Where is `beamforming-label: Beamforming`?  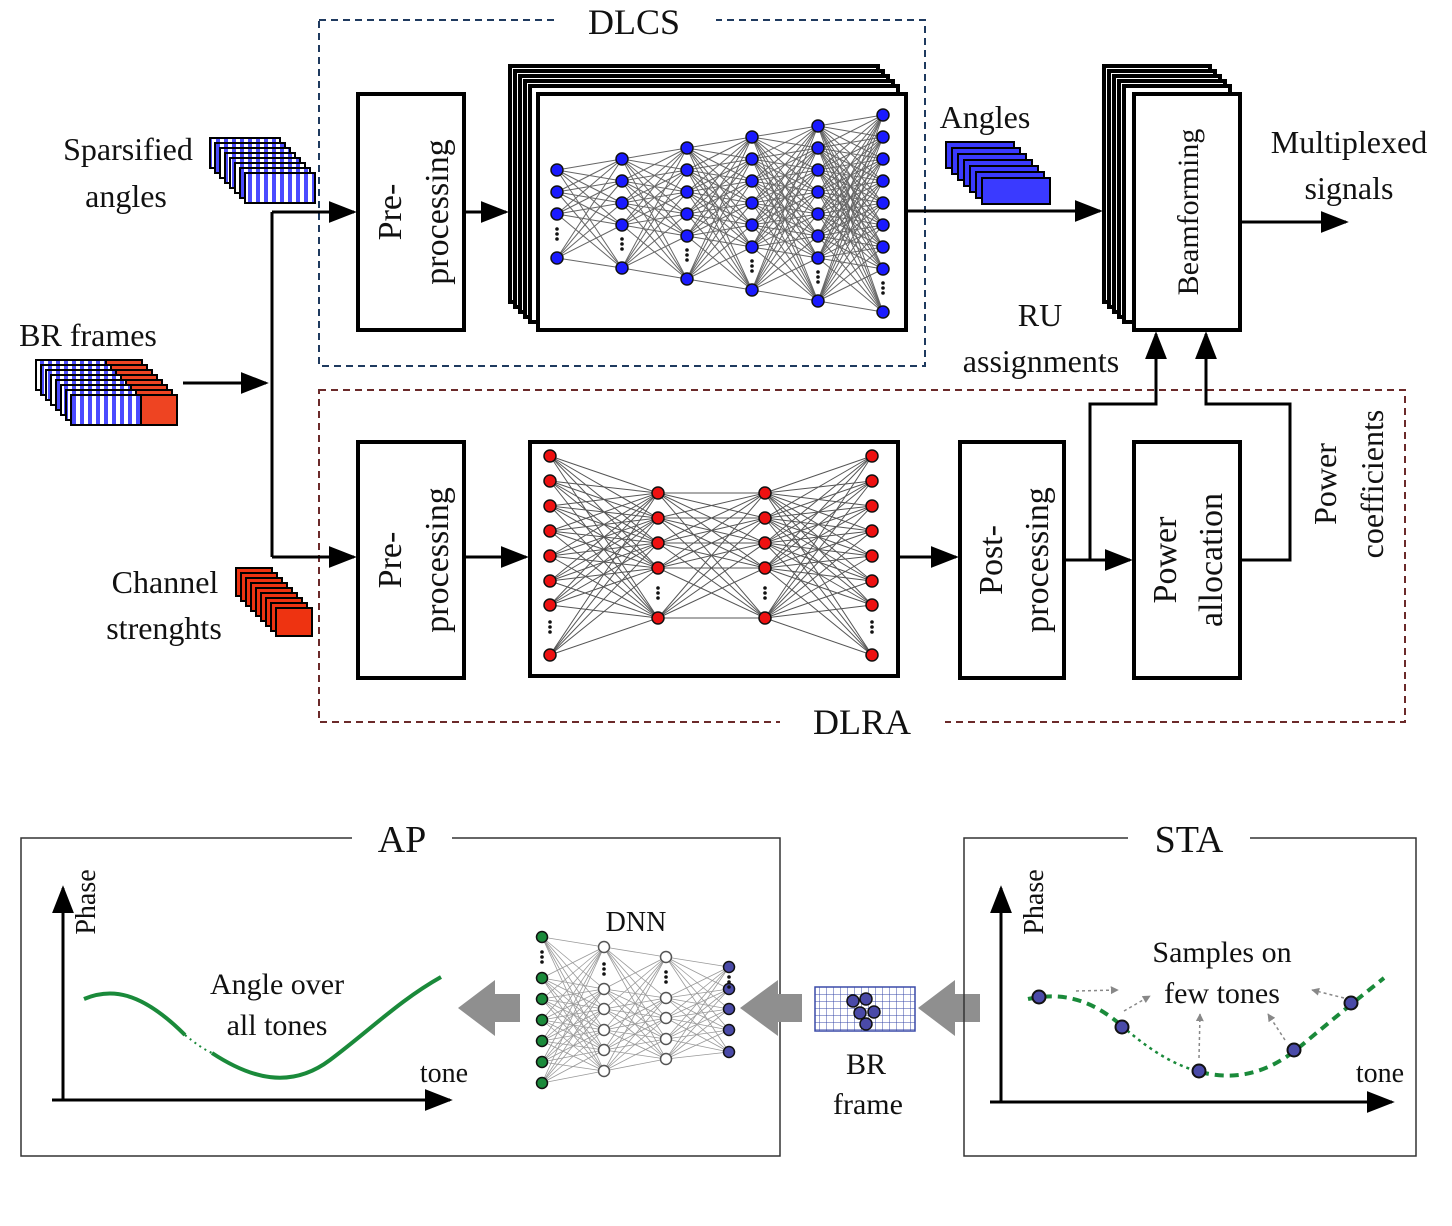 beamforming-label: Beamforming is located at coordinates (1188, 212).